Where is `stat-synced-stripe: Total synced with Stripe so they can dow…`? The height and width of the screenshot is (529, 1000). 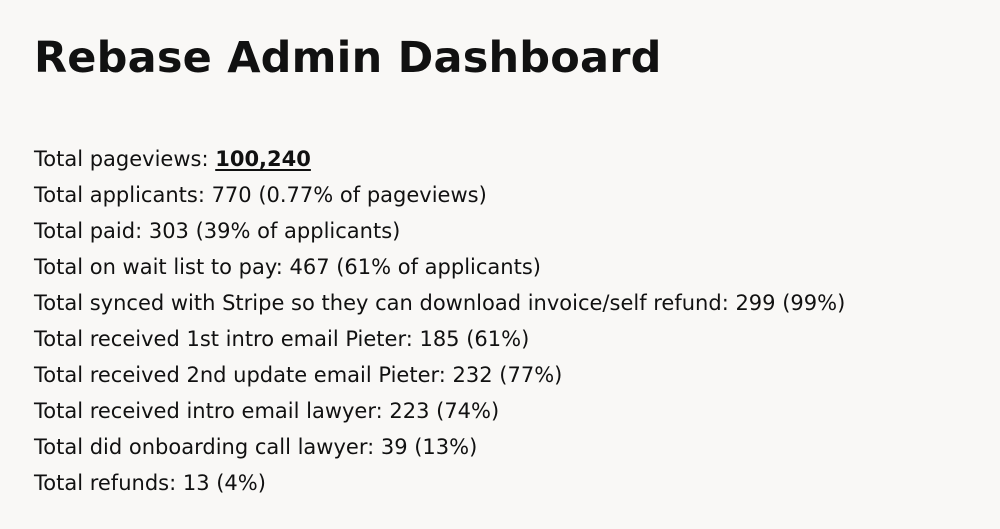
stat-synced-stripe: Total synced with Stripe so they can dow… is located at coordinates (440, 303).